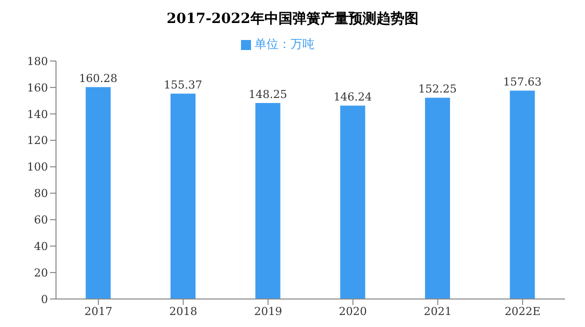 This screenshot has height=327, width=585. I want to click on chart-title: 2017-2022年中国弹簧产量预测趋势图, so click(293, 19).